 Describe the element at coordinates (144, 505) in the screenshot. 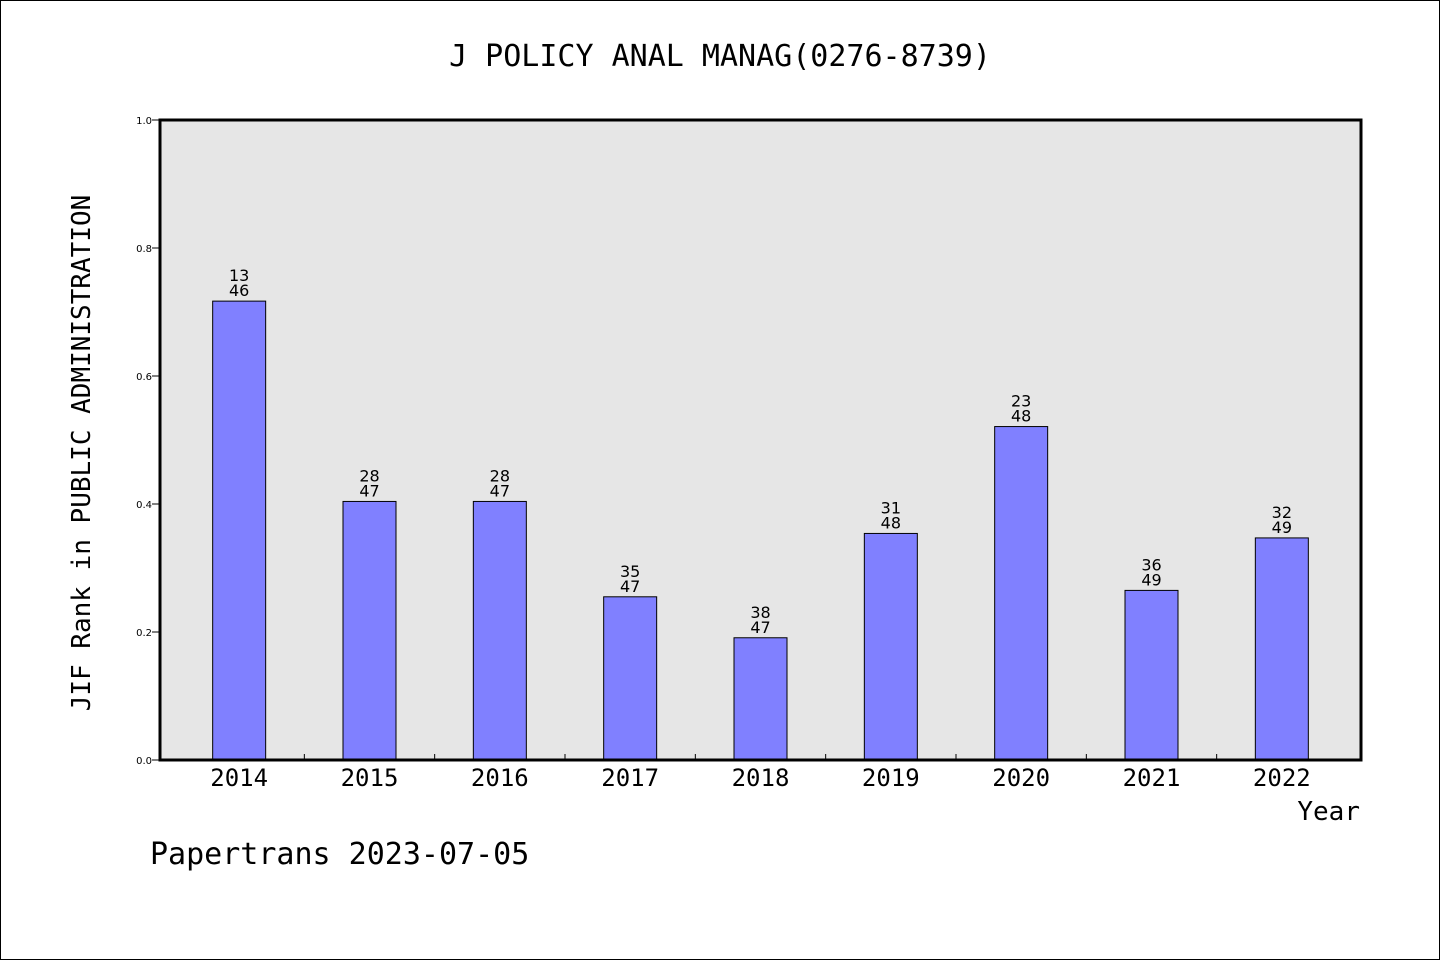

I see `y-tick-label: 0.4` at that location.